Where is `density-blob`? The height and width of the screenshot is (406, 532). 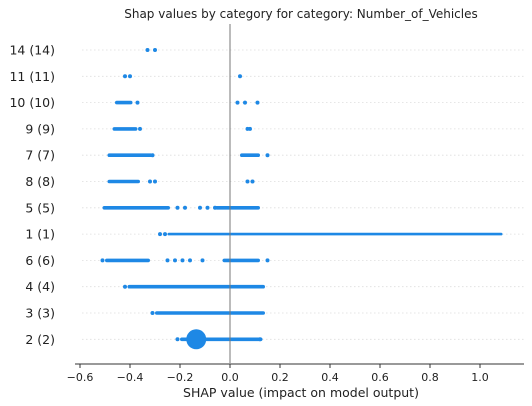 density-blob is located at coordinates (196, 339).